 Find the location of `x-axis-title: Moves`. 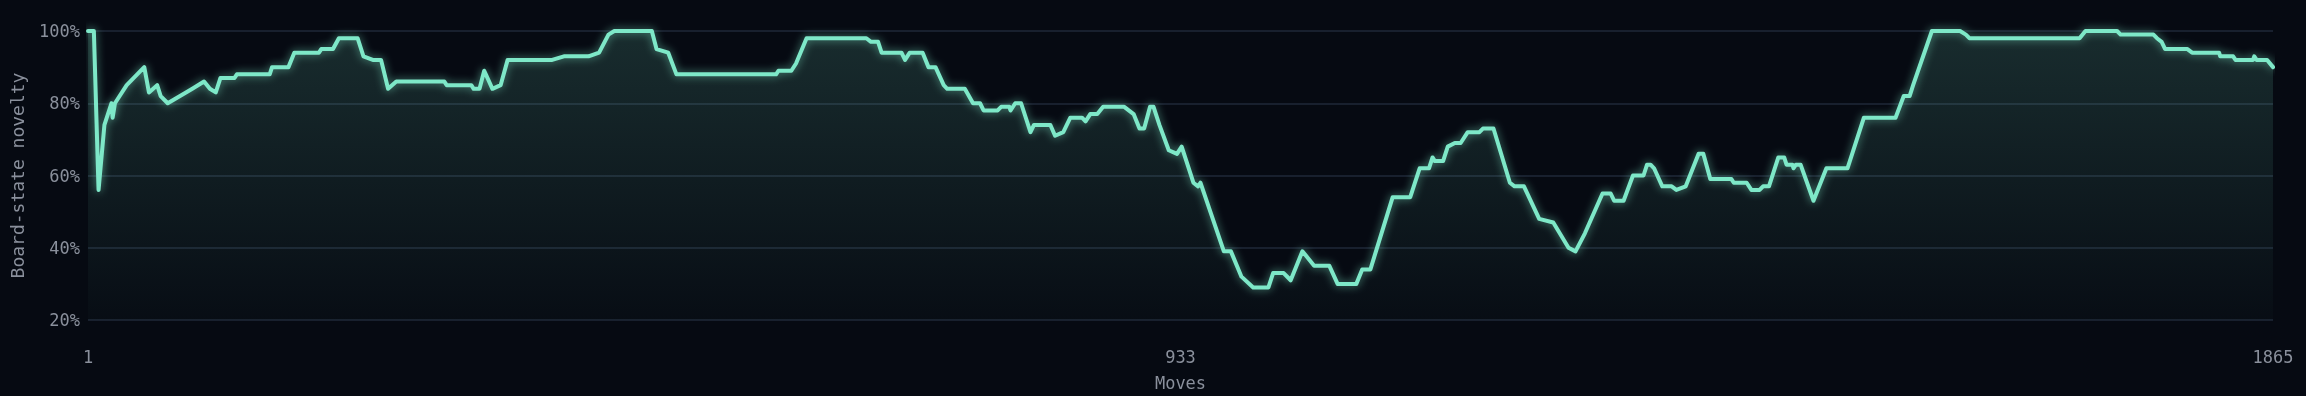

x-axis-title: Moves is located at coordinates (1180, 382).